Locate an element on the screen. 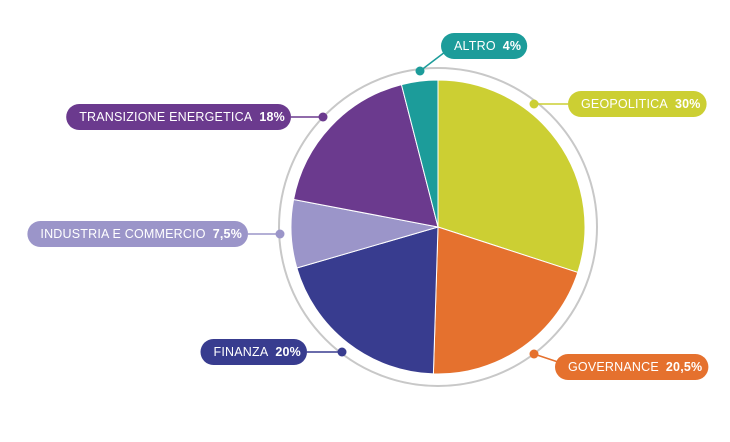 The image size is (730, 442). callout-geopolitica: GEOPOLITICA 30% is located at coordinates (618, 104).